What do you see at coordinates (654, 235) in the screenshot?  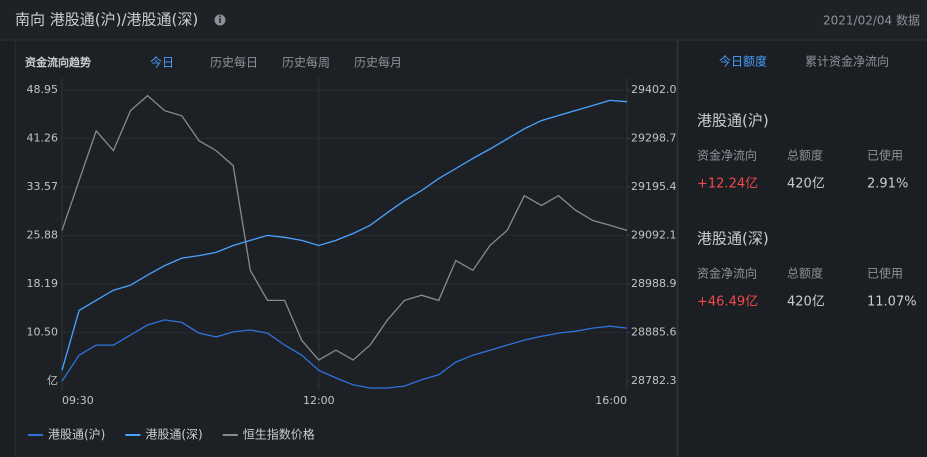 I see `y2-tick-label: 29092.1` at bounding box center [654, 235].